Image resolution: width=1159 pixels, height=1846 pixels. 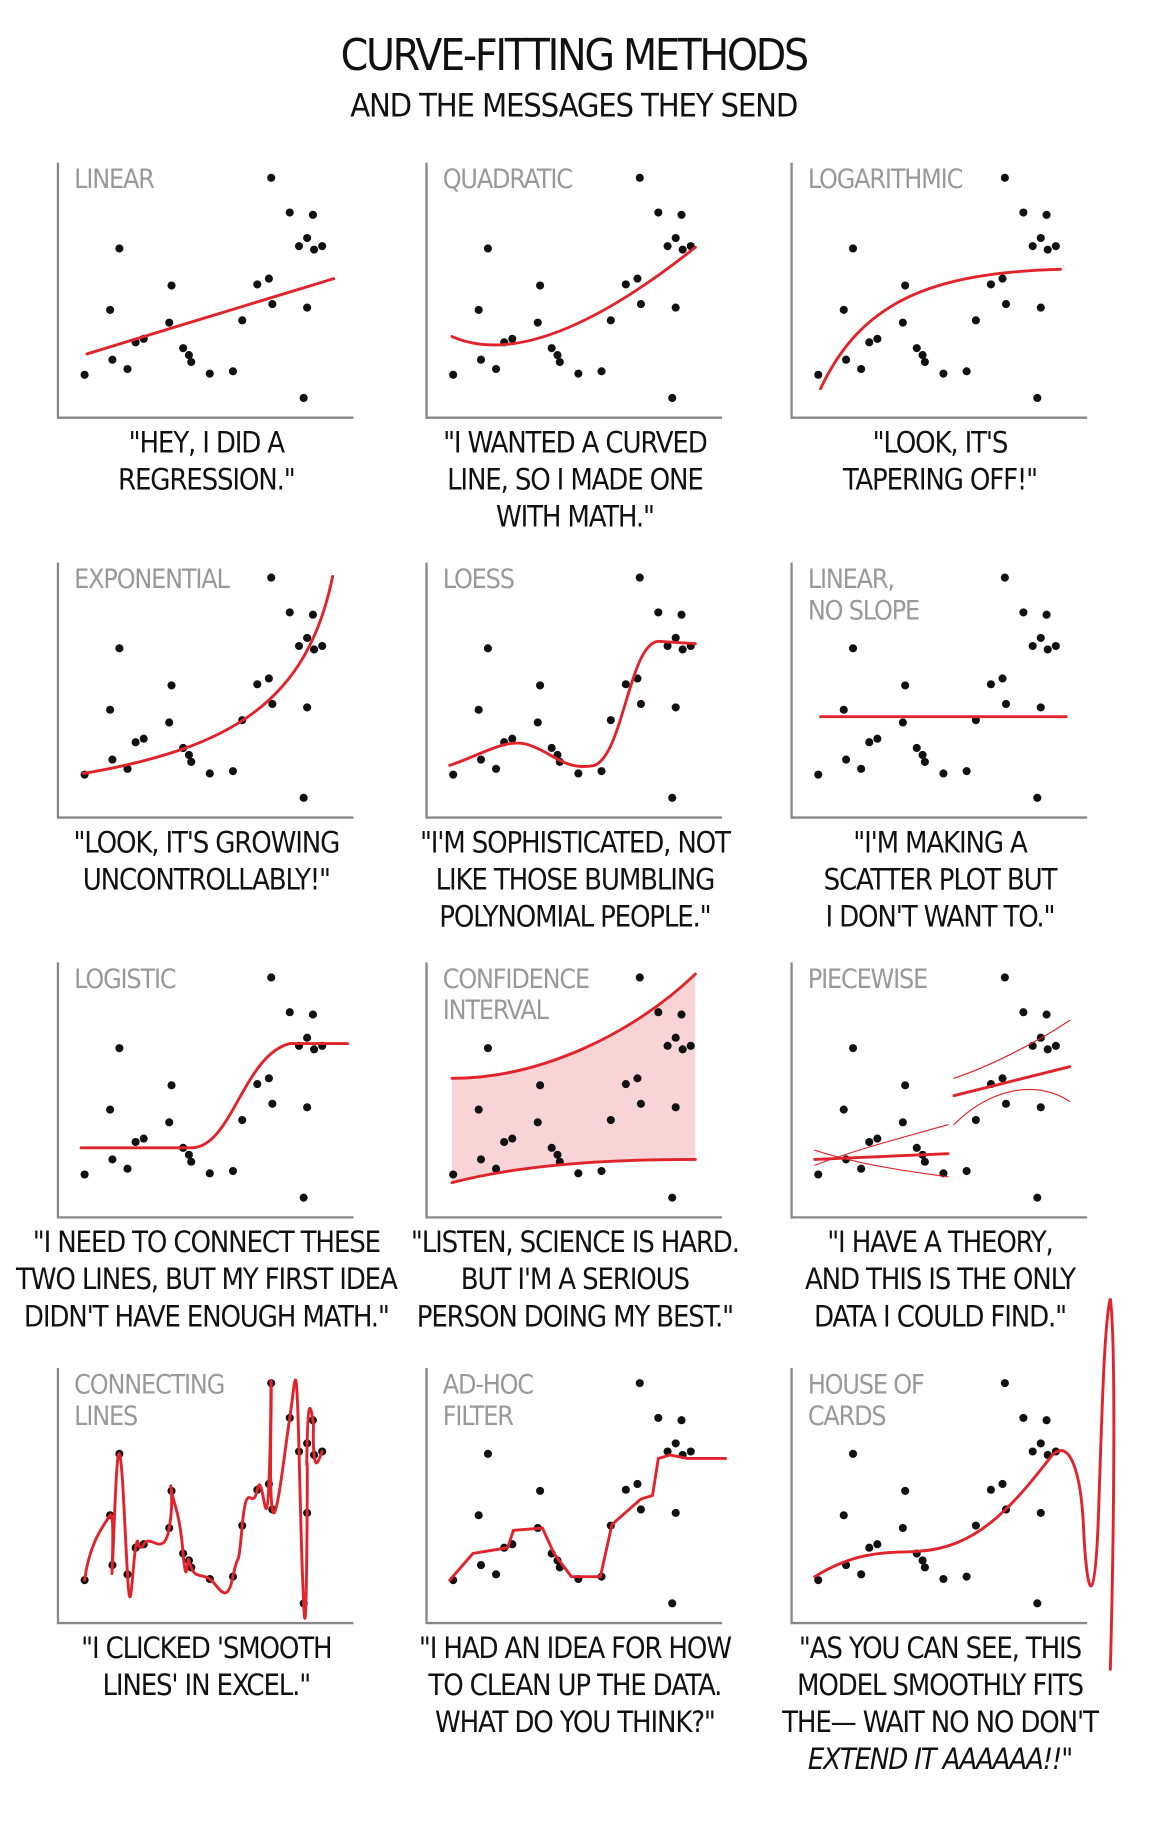 What do you see at coordinates (478, 1416) in the screenshot?
I see `panel-label: FILTER` at bounding box center [478, 1416].